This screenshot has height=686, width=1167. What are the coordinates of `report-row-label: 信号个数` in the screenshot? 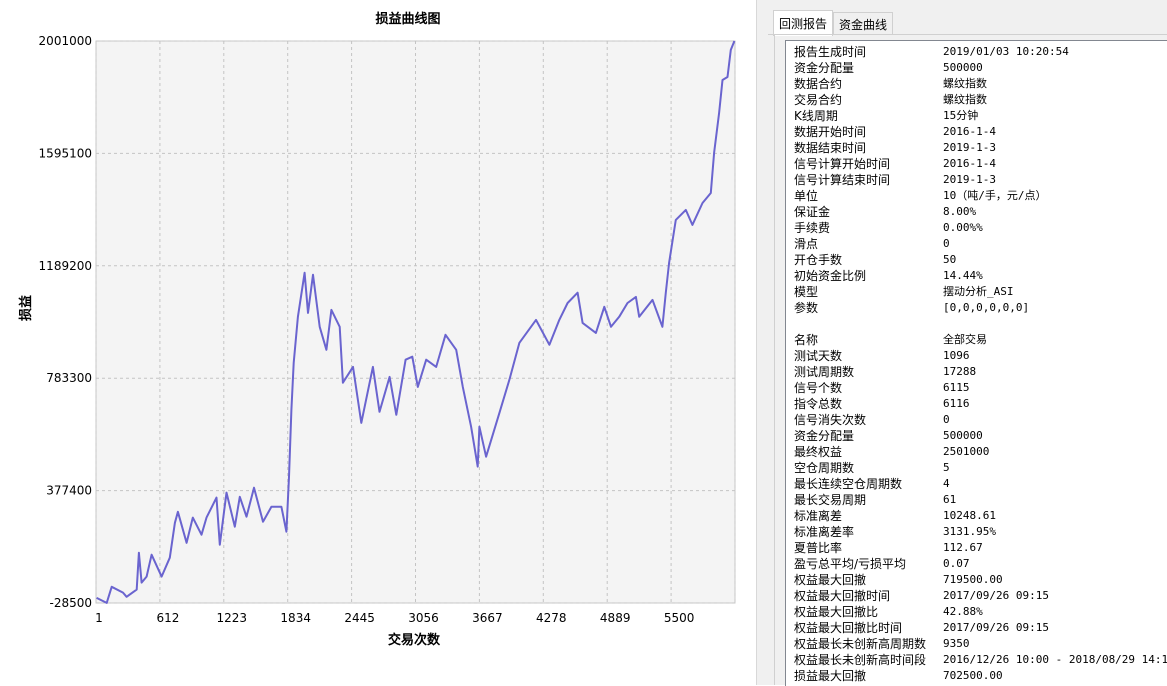 It's located at (818, 388).